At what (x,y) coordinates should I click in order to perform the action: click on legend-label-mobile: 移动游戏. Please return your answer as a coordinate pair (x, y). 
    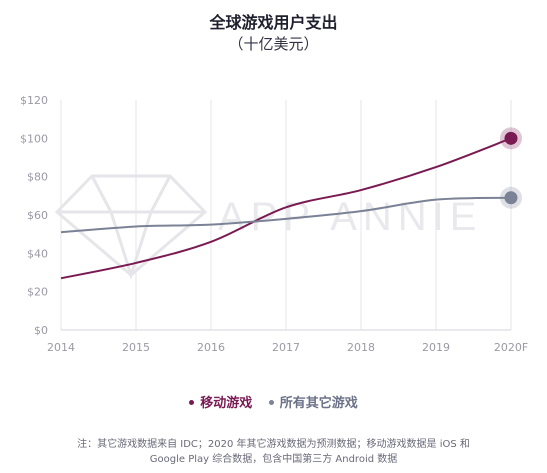
    Looking at the image, I should click on (226, 403).